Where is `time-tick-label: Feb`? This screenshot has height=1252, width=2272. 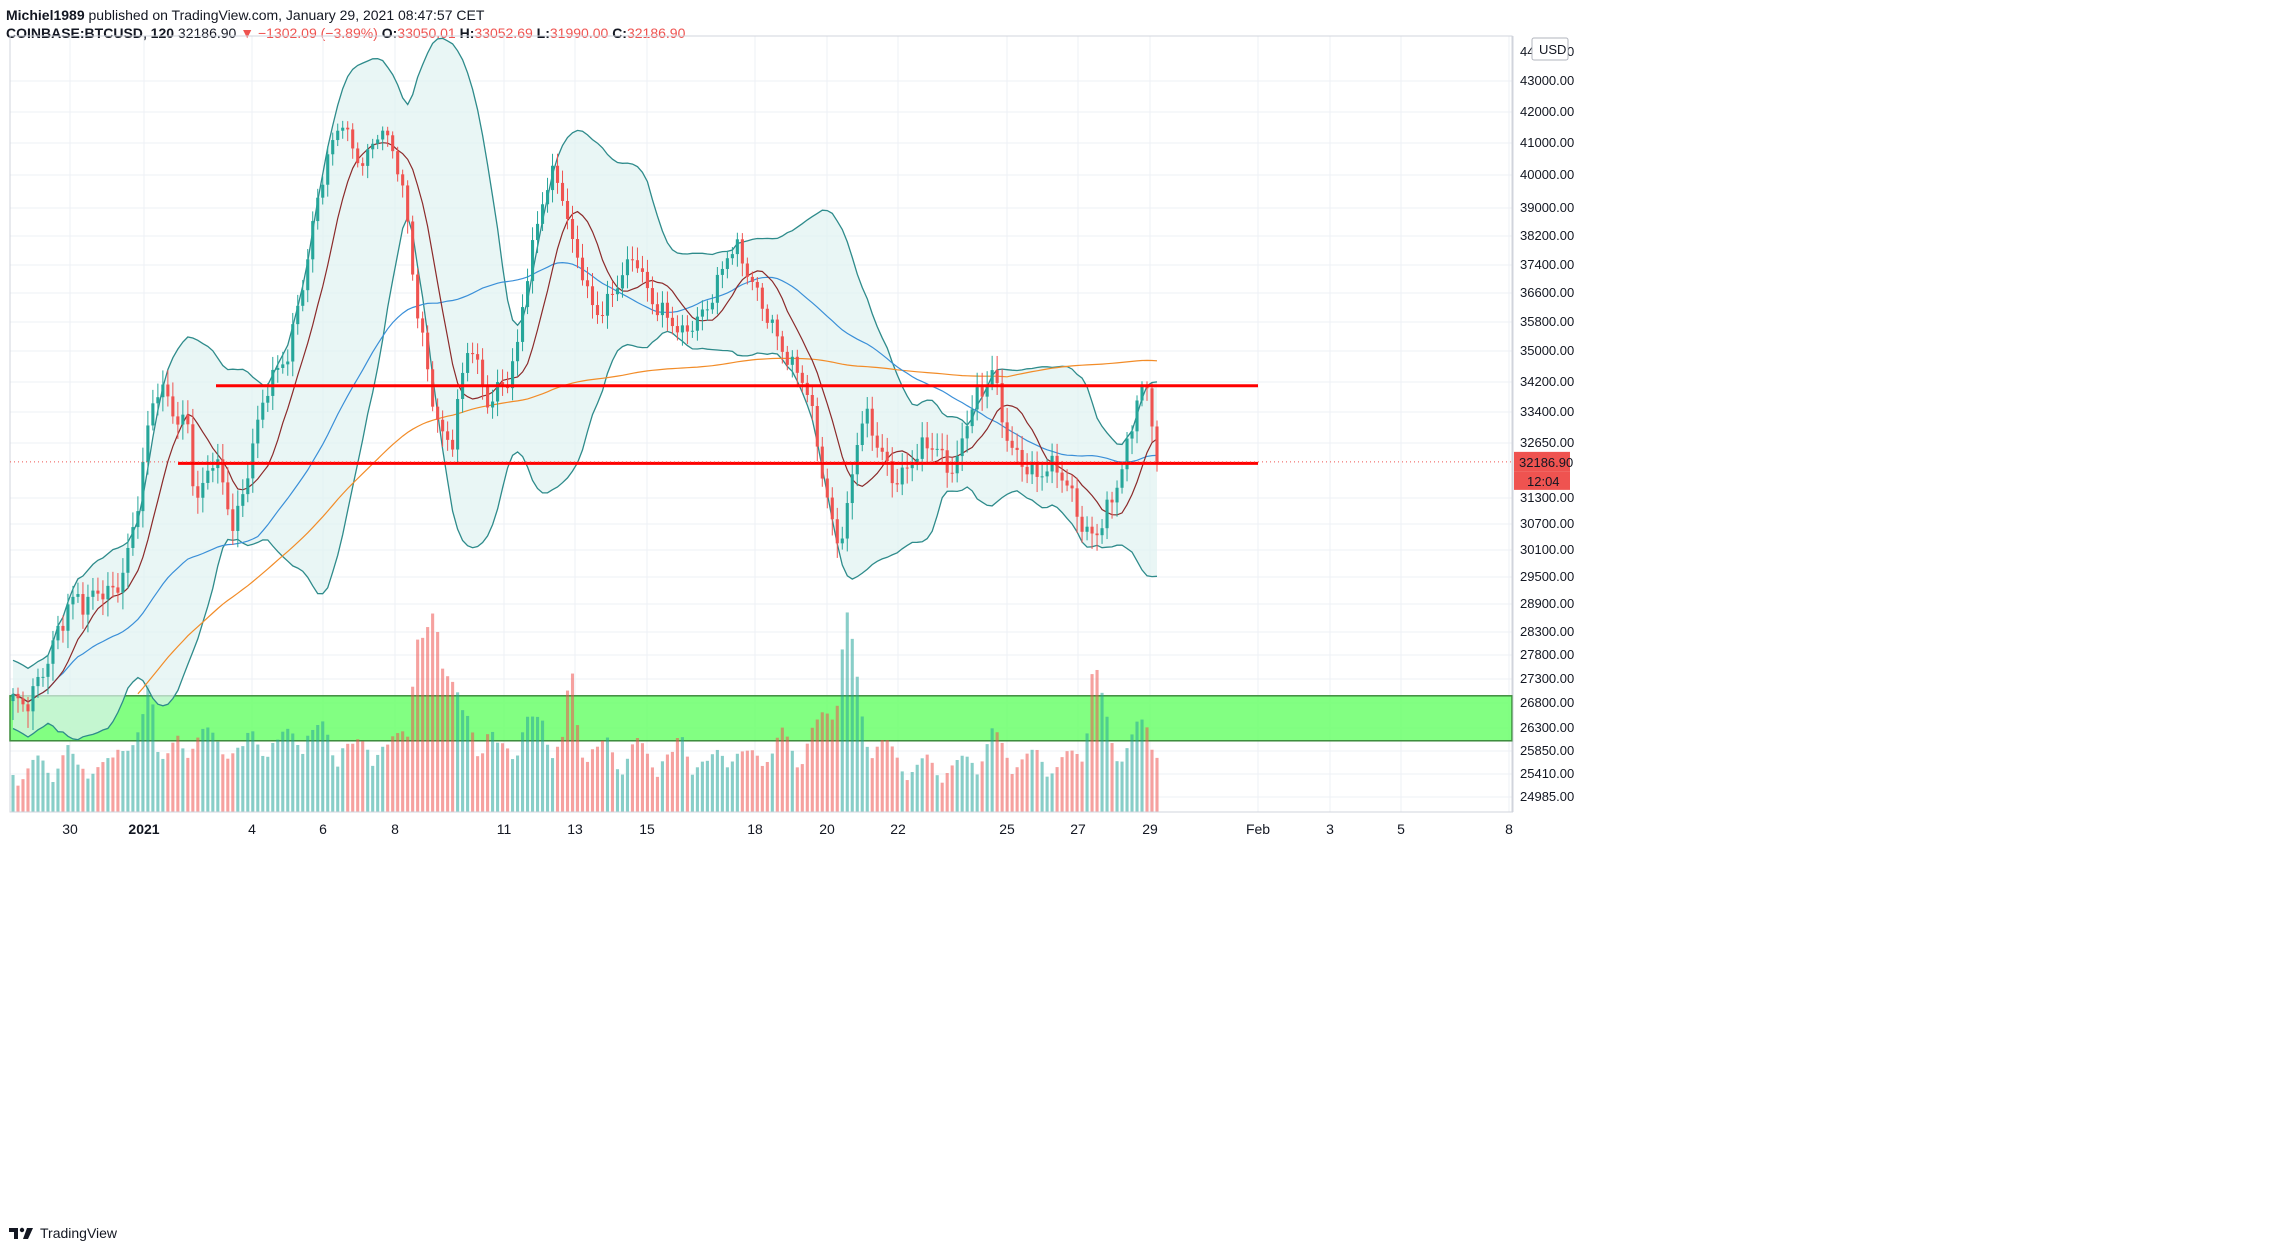 time-tick-label: Feb is located at coordinates (1258, 829).